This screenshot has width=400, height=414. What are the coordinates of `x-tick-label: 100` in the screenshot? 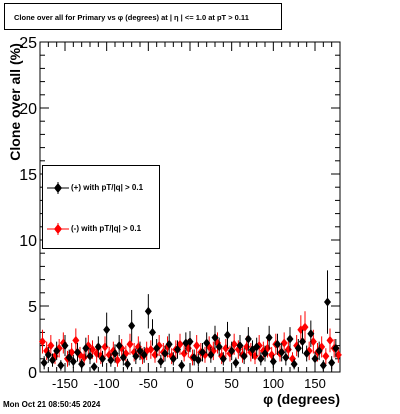 It's located at (273, 383).